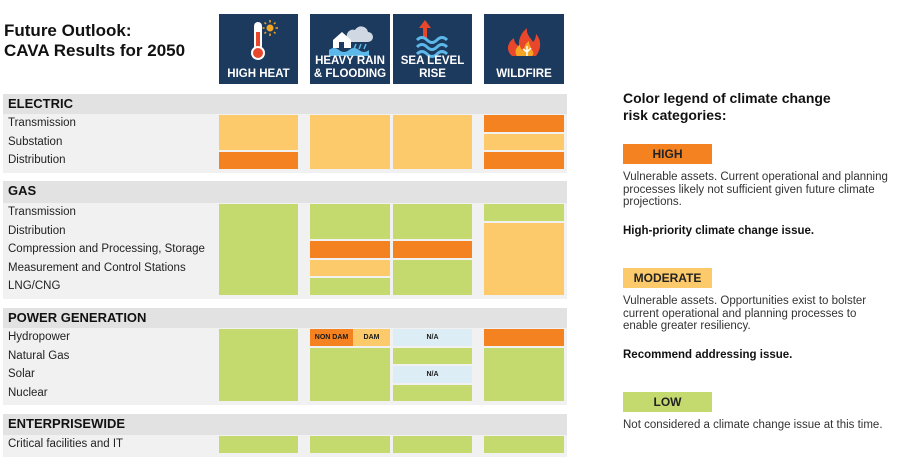  I want to click on column-header-label: HEAVY RAIN & FLOODING, so click(350, 68).